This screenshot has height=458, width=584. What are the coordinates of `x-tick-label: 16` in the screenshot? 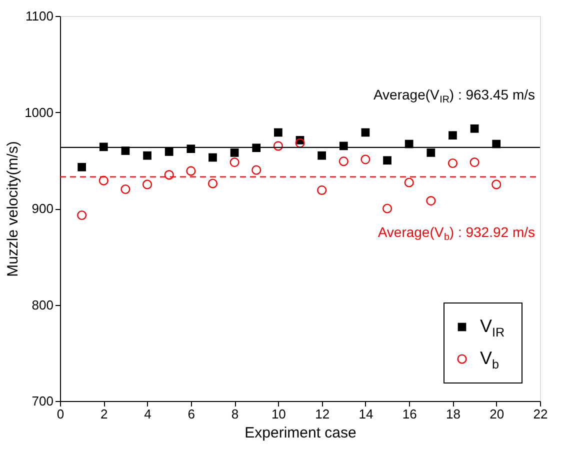 It's located at (409, 414).